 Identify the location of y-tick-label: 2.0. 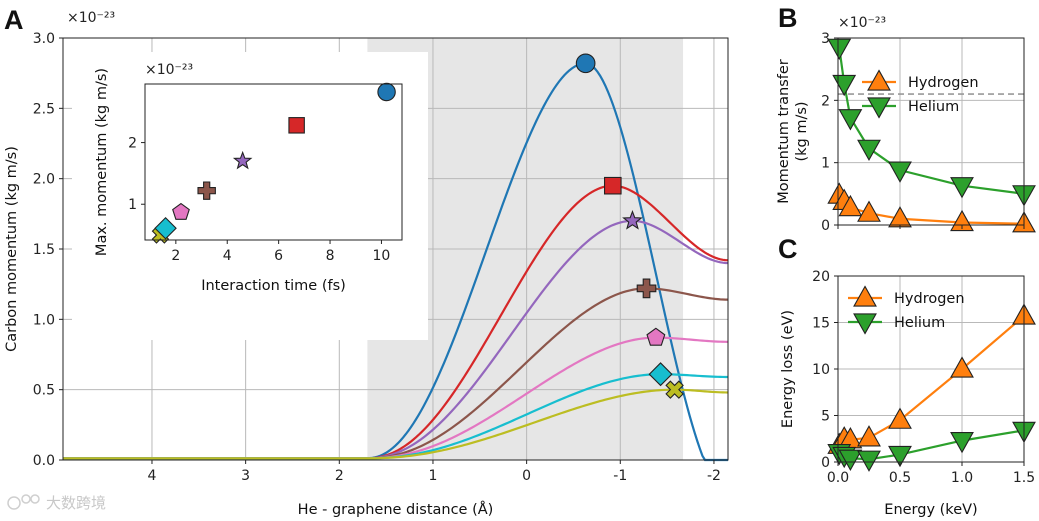
(44, 180).